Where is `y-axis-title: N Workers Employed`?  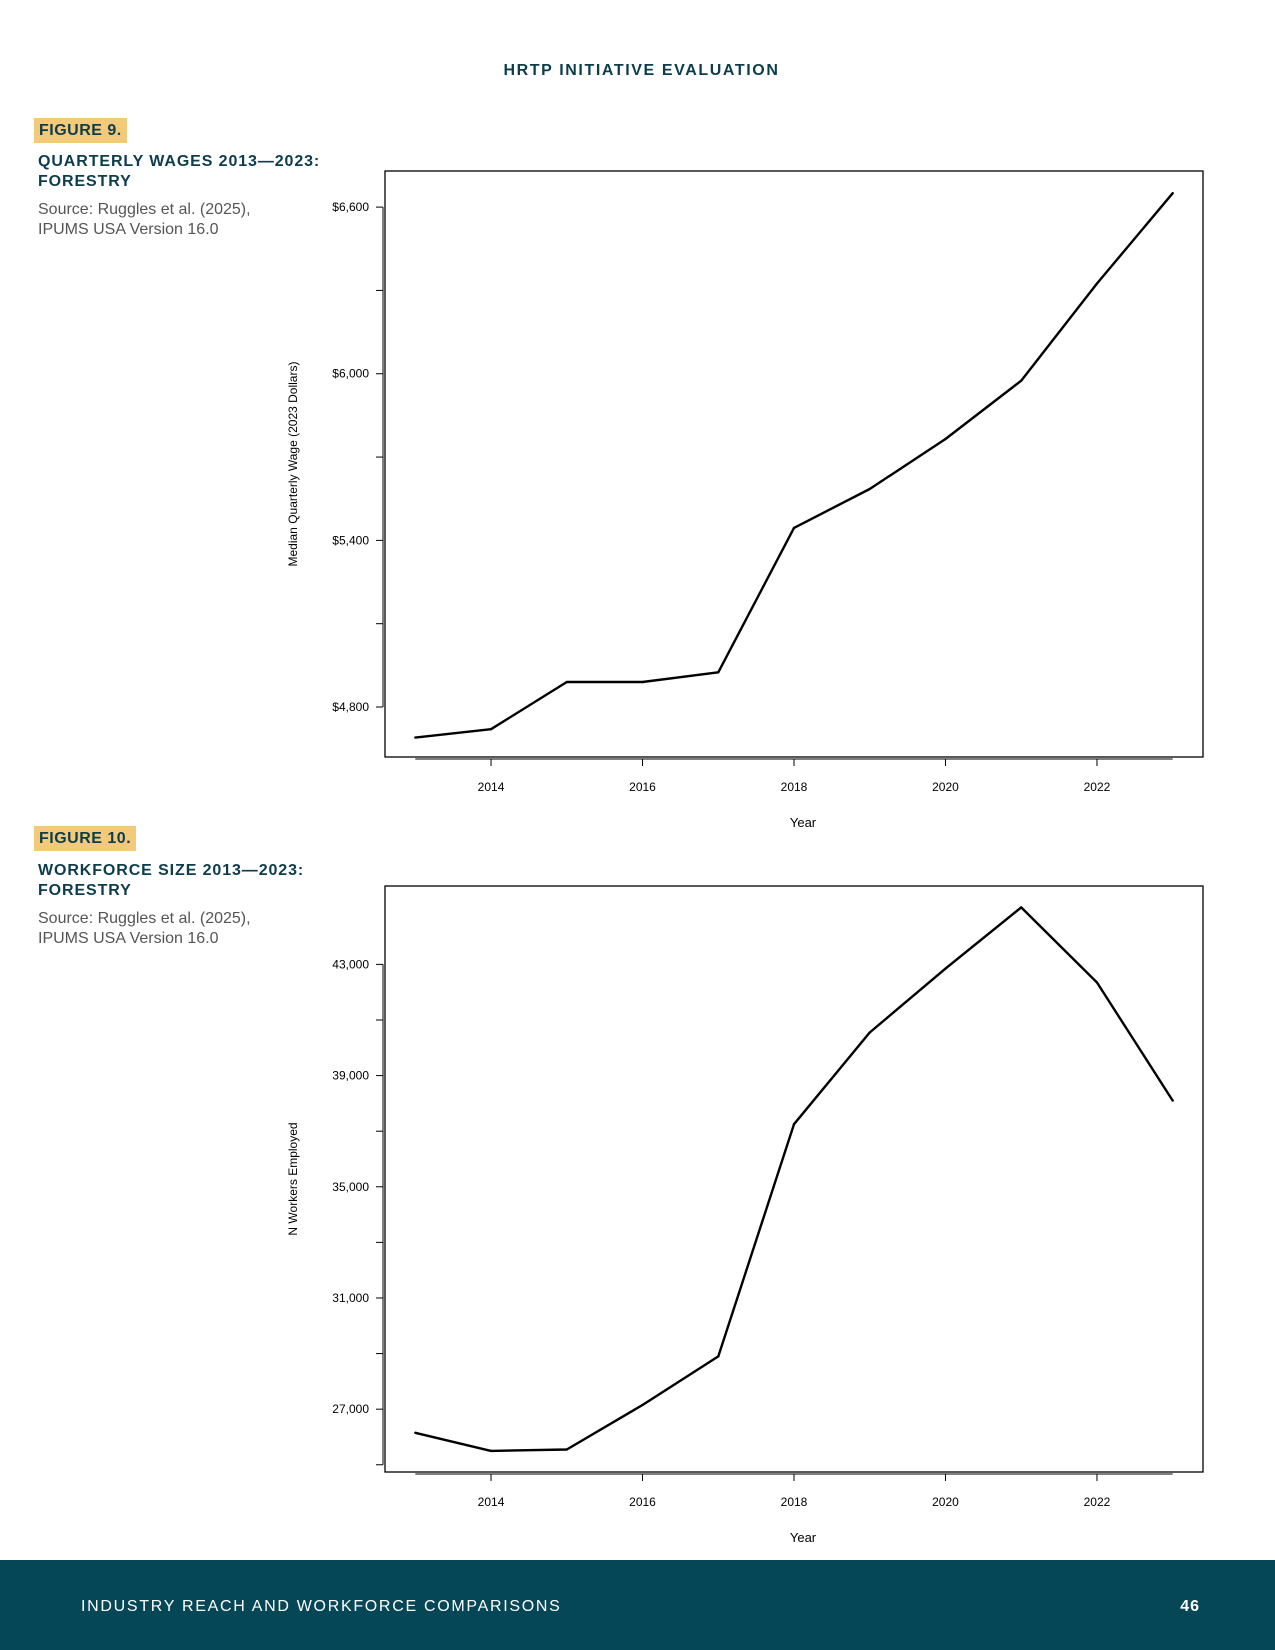
y-axis-title: N Workers Employed is located at coordinates (293, 1178).